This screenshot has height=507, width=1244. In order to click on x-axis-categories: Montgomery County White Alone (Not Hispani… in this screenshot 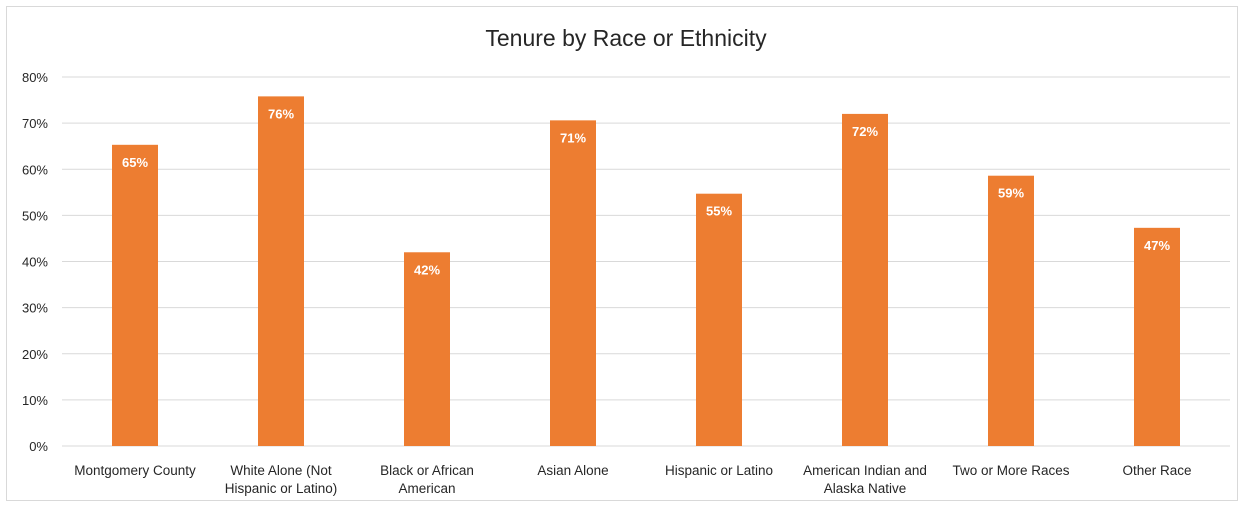, I will do `click(632, 479)`.